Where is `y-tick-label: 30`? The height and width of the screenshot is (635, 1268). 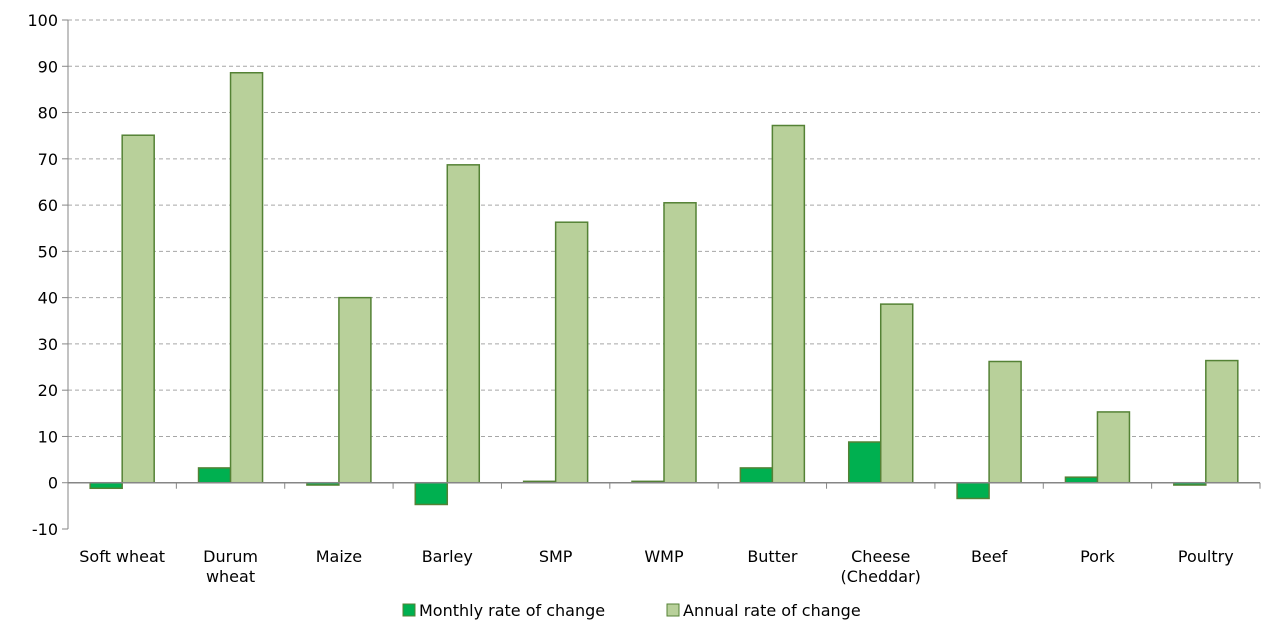 y-tick-label: 30 is located at coordinates (48, 344).